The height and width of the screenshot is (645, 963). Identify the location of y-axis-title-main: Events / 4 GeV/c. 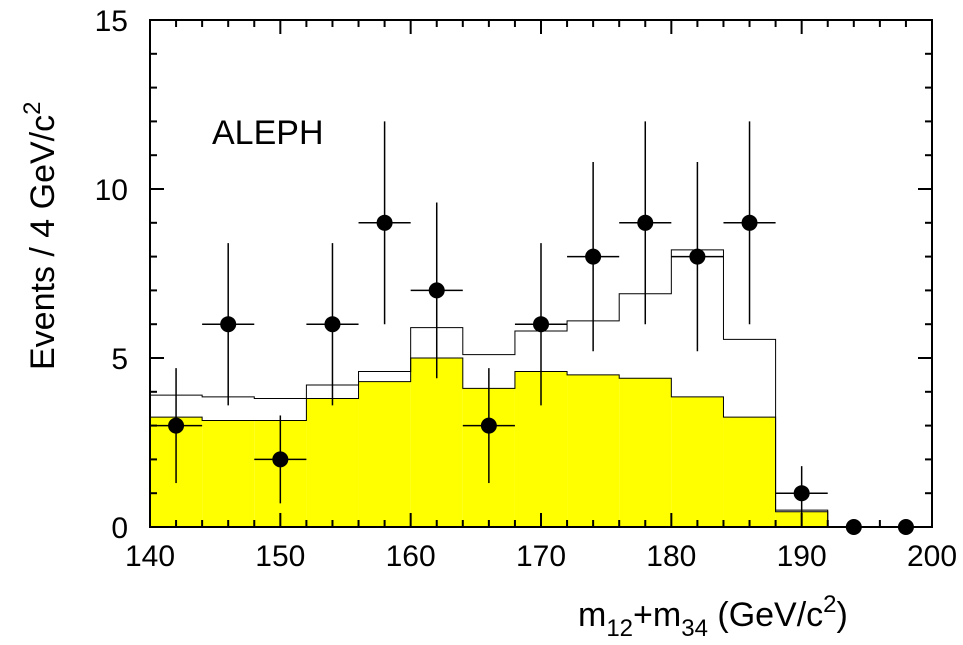
(43, 242).